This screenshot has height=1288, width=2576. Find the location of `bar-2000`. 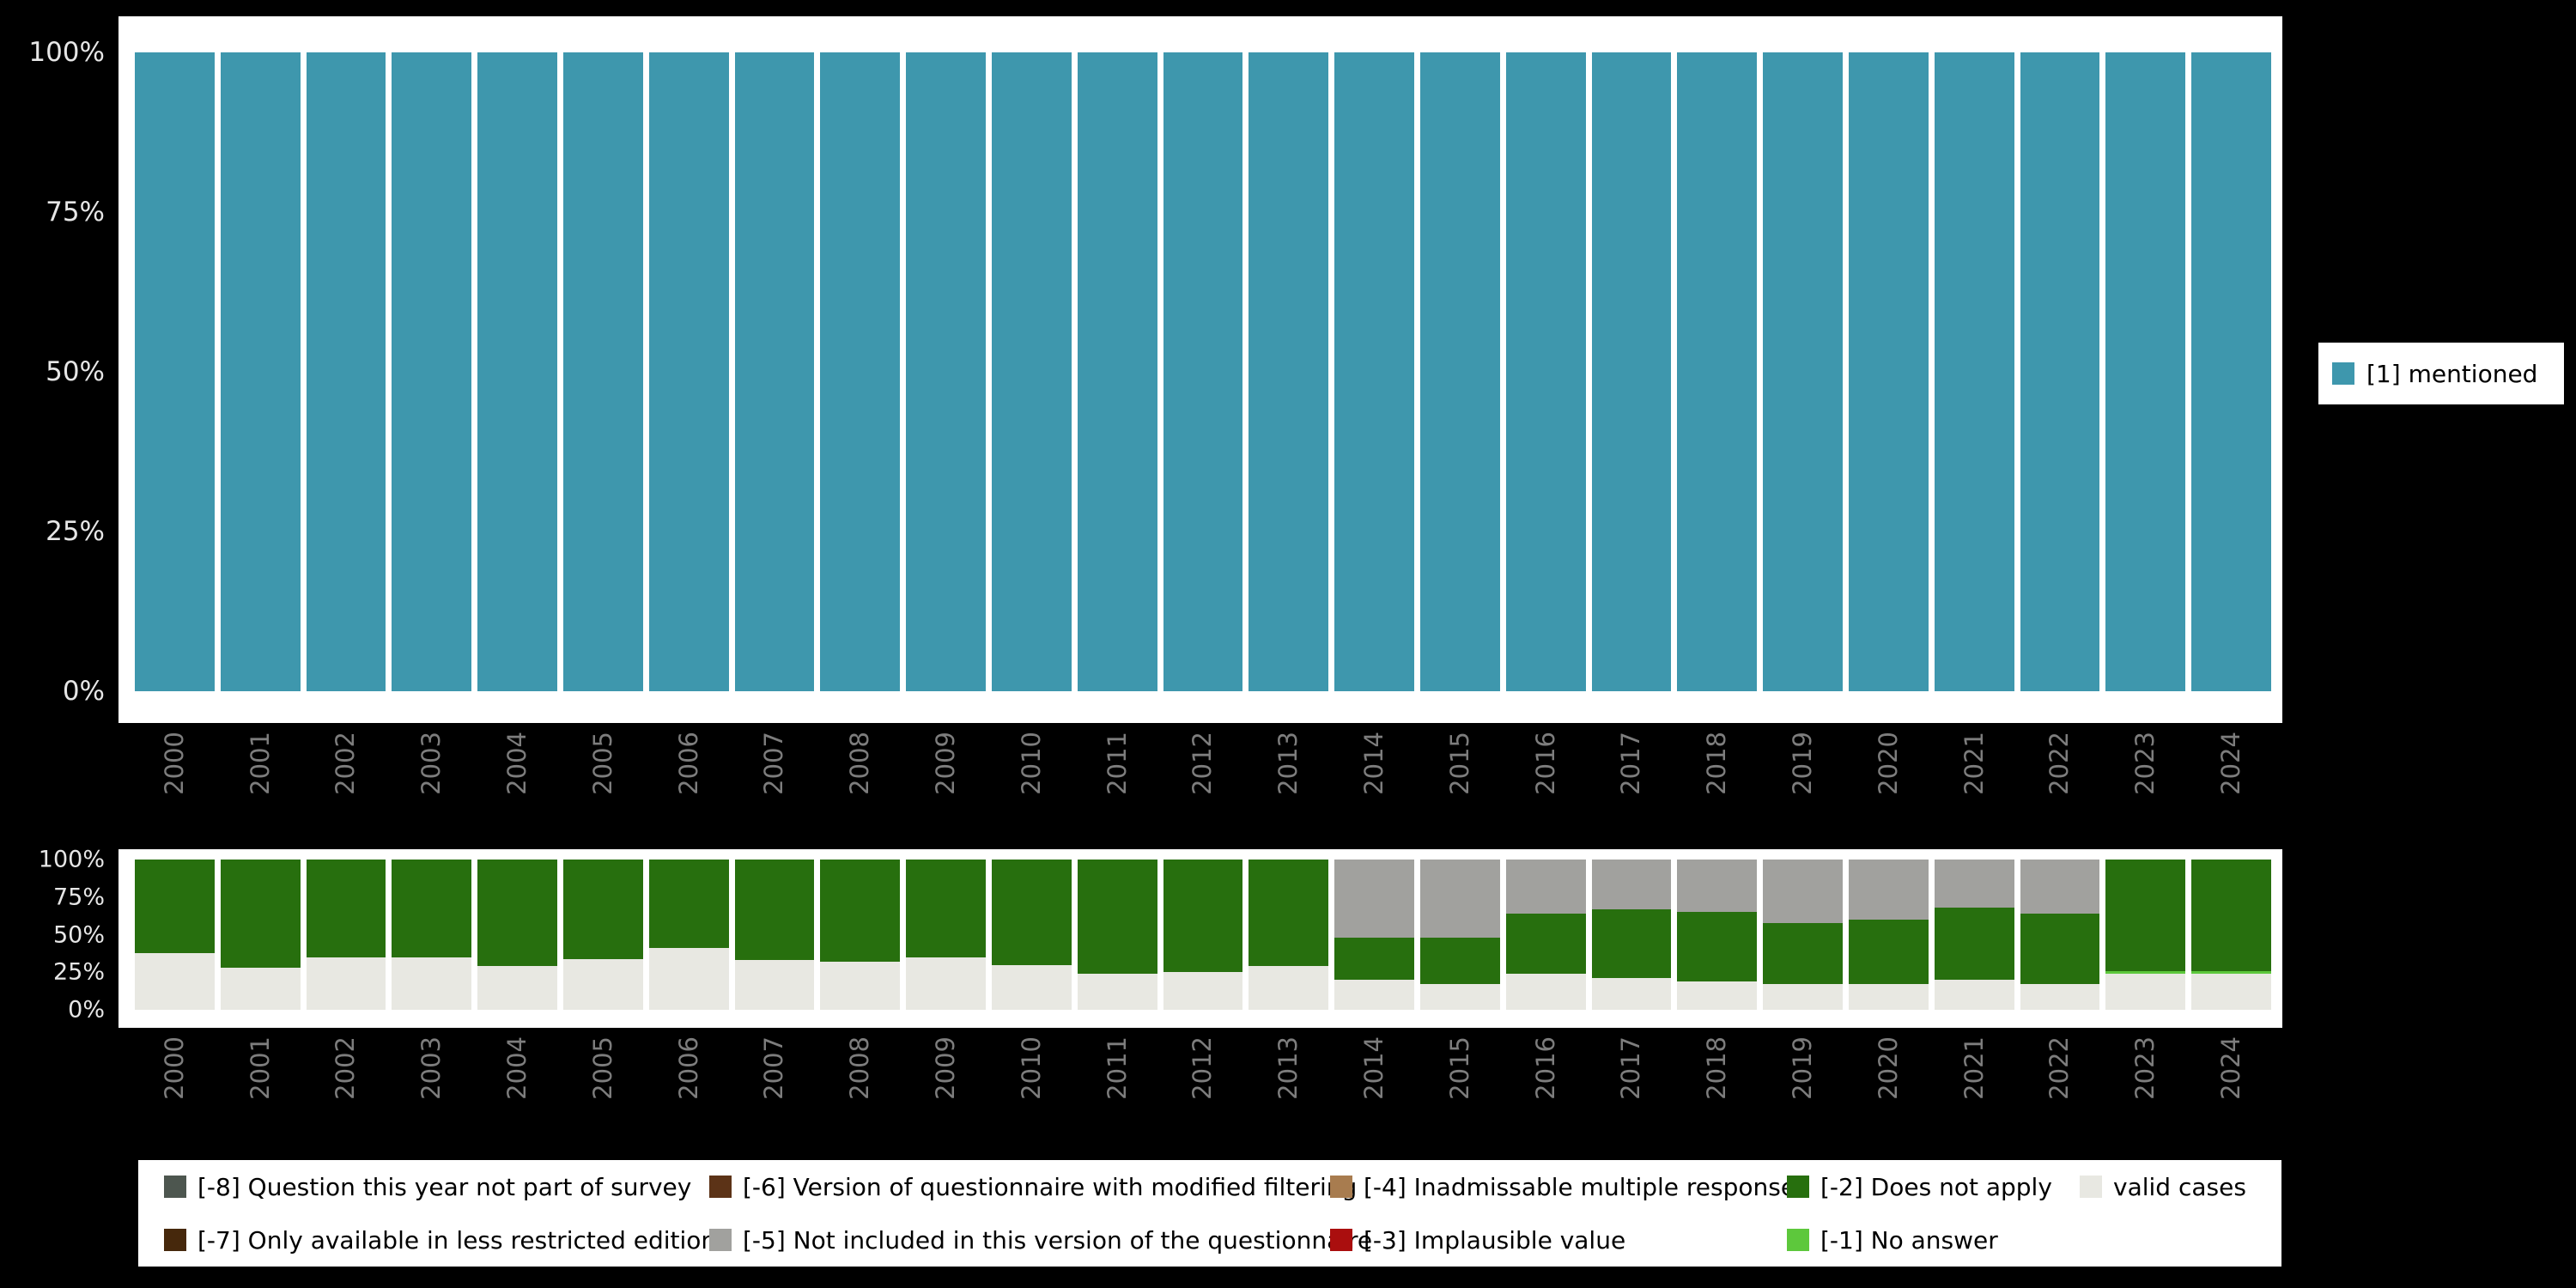

bar-2000 is located at coordinates (175, 935).